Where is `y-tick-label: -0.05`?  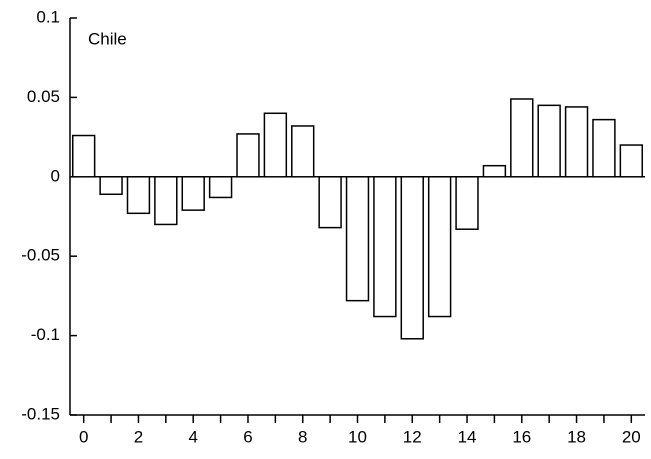 y-tick-label: -0.05 is located at coordinates (40, 255).